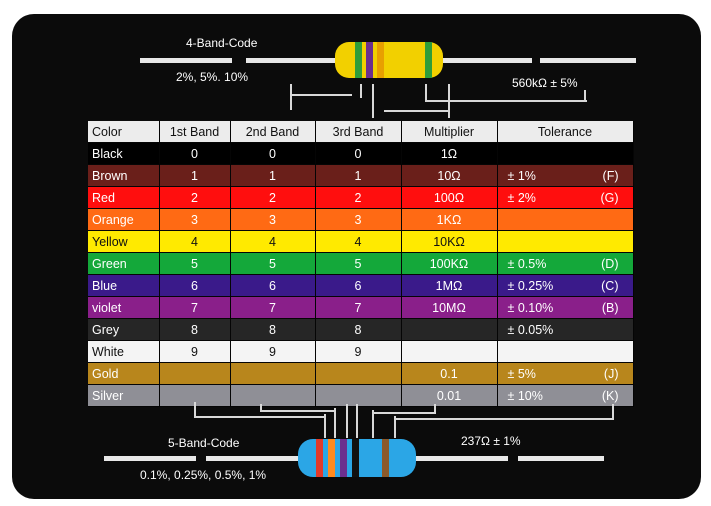 This screenshot has height=506, width=711. What do you see at coordinates (273, 285) in the screenshot?
I see `cell-2nd-band: 6` at bounding box center [273, 285].